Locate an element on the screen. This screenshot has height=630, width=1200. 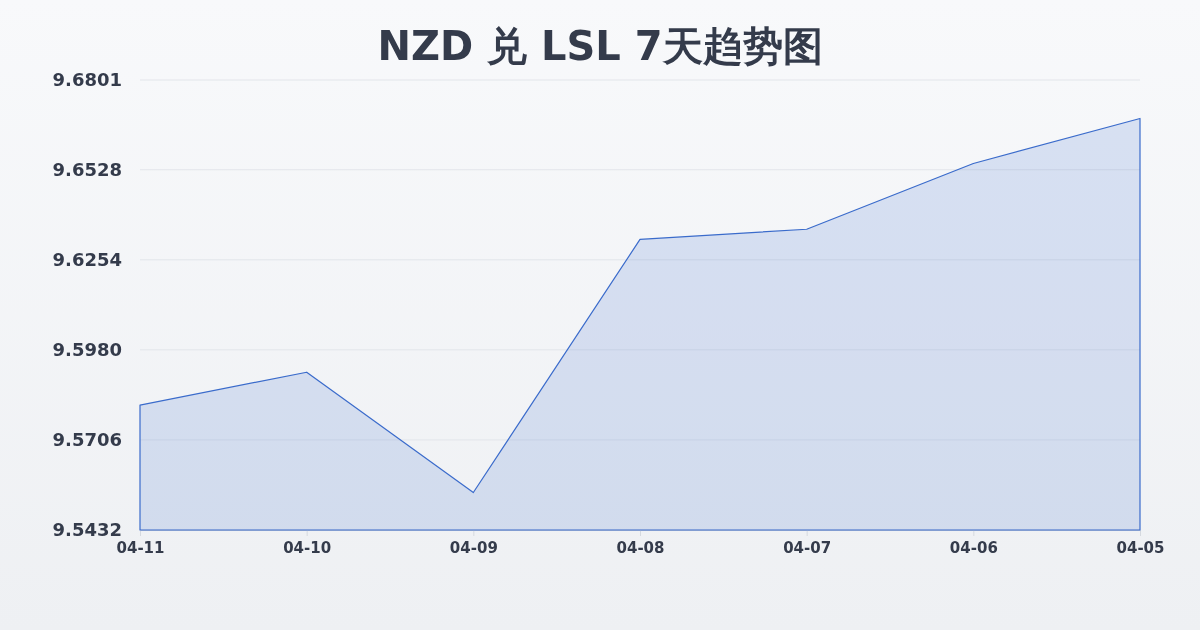
x-tick-label: 04-08 is located at coordinates (640, 547).